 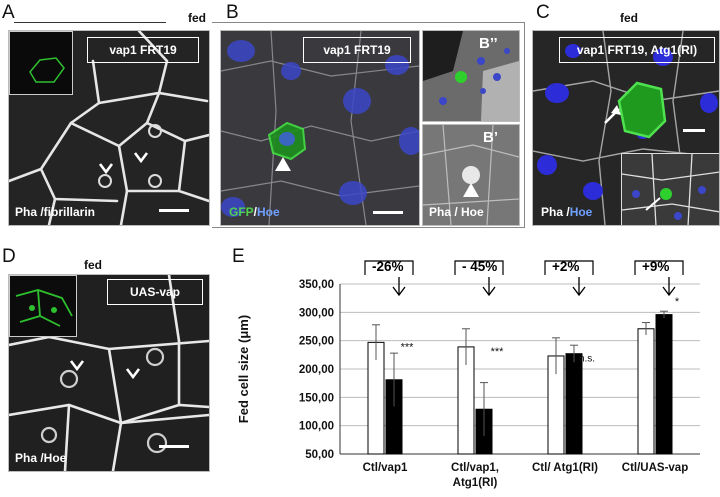 What do you see at coordinates (9, 256) in the screenshot?
I see `panel-d-letter: D` at bounding box center [9, 256].